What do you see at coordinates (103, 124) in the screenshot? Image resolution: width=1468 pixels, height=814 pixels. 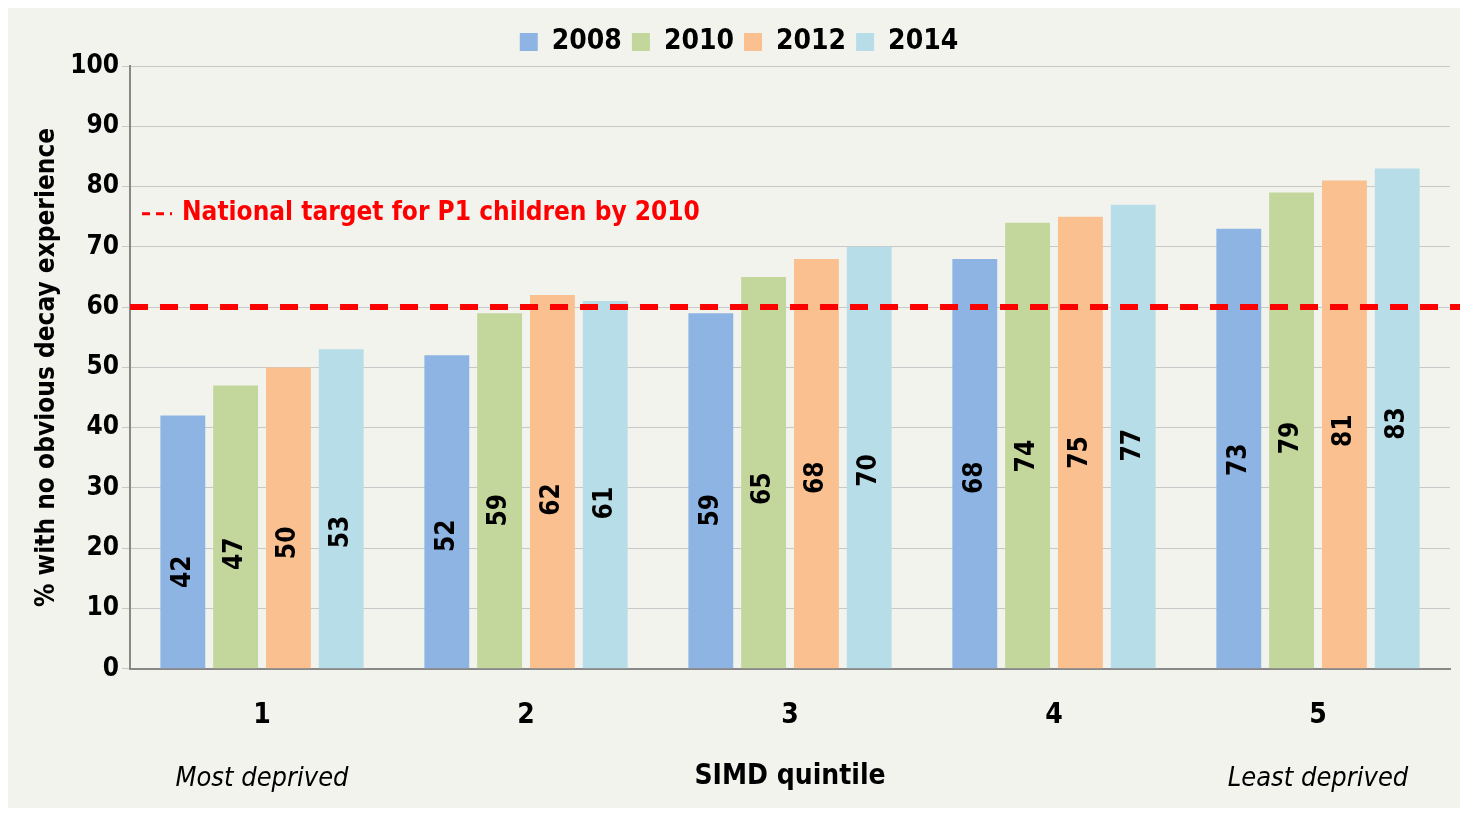 I see `y-tick-label: 90` at bounding box center [103, 124].